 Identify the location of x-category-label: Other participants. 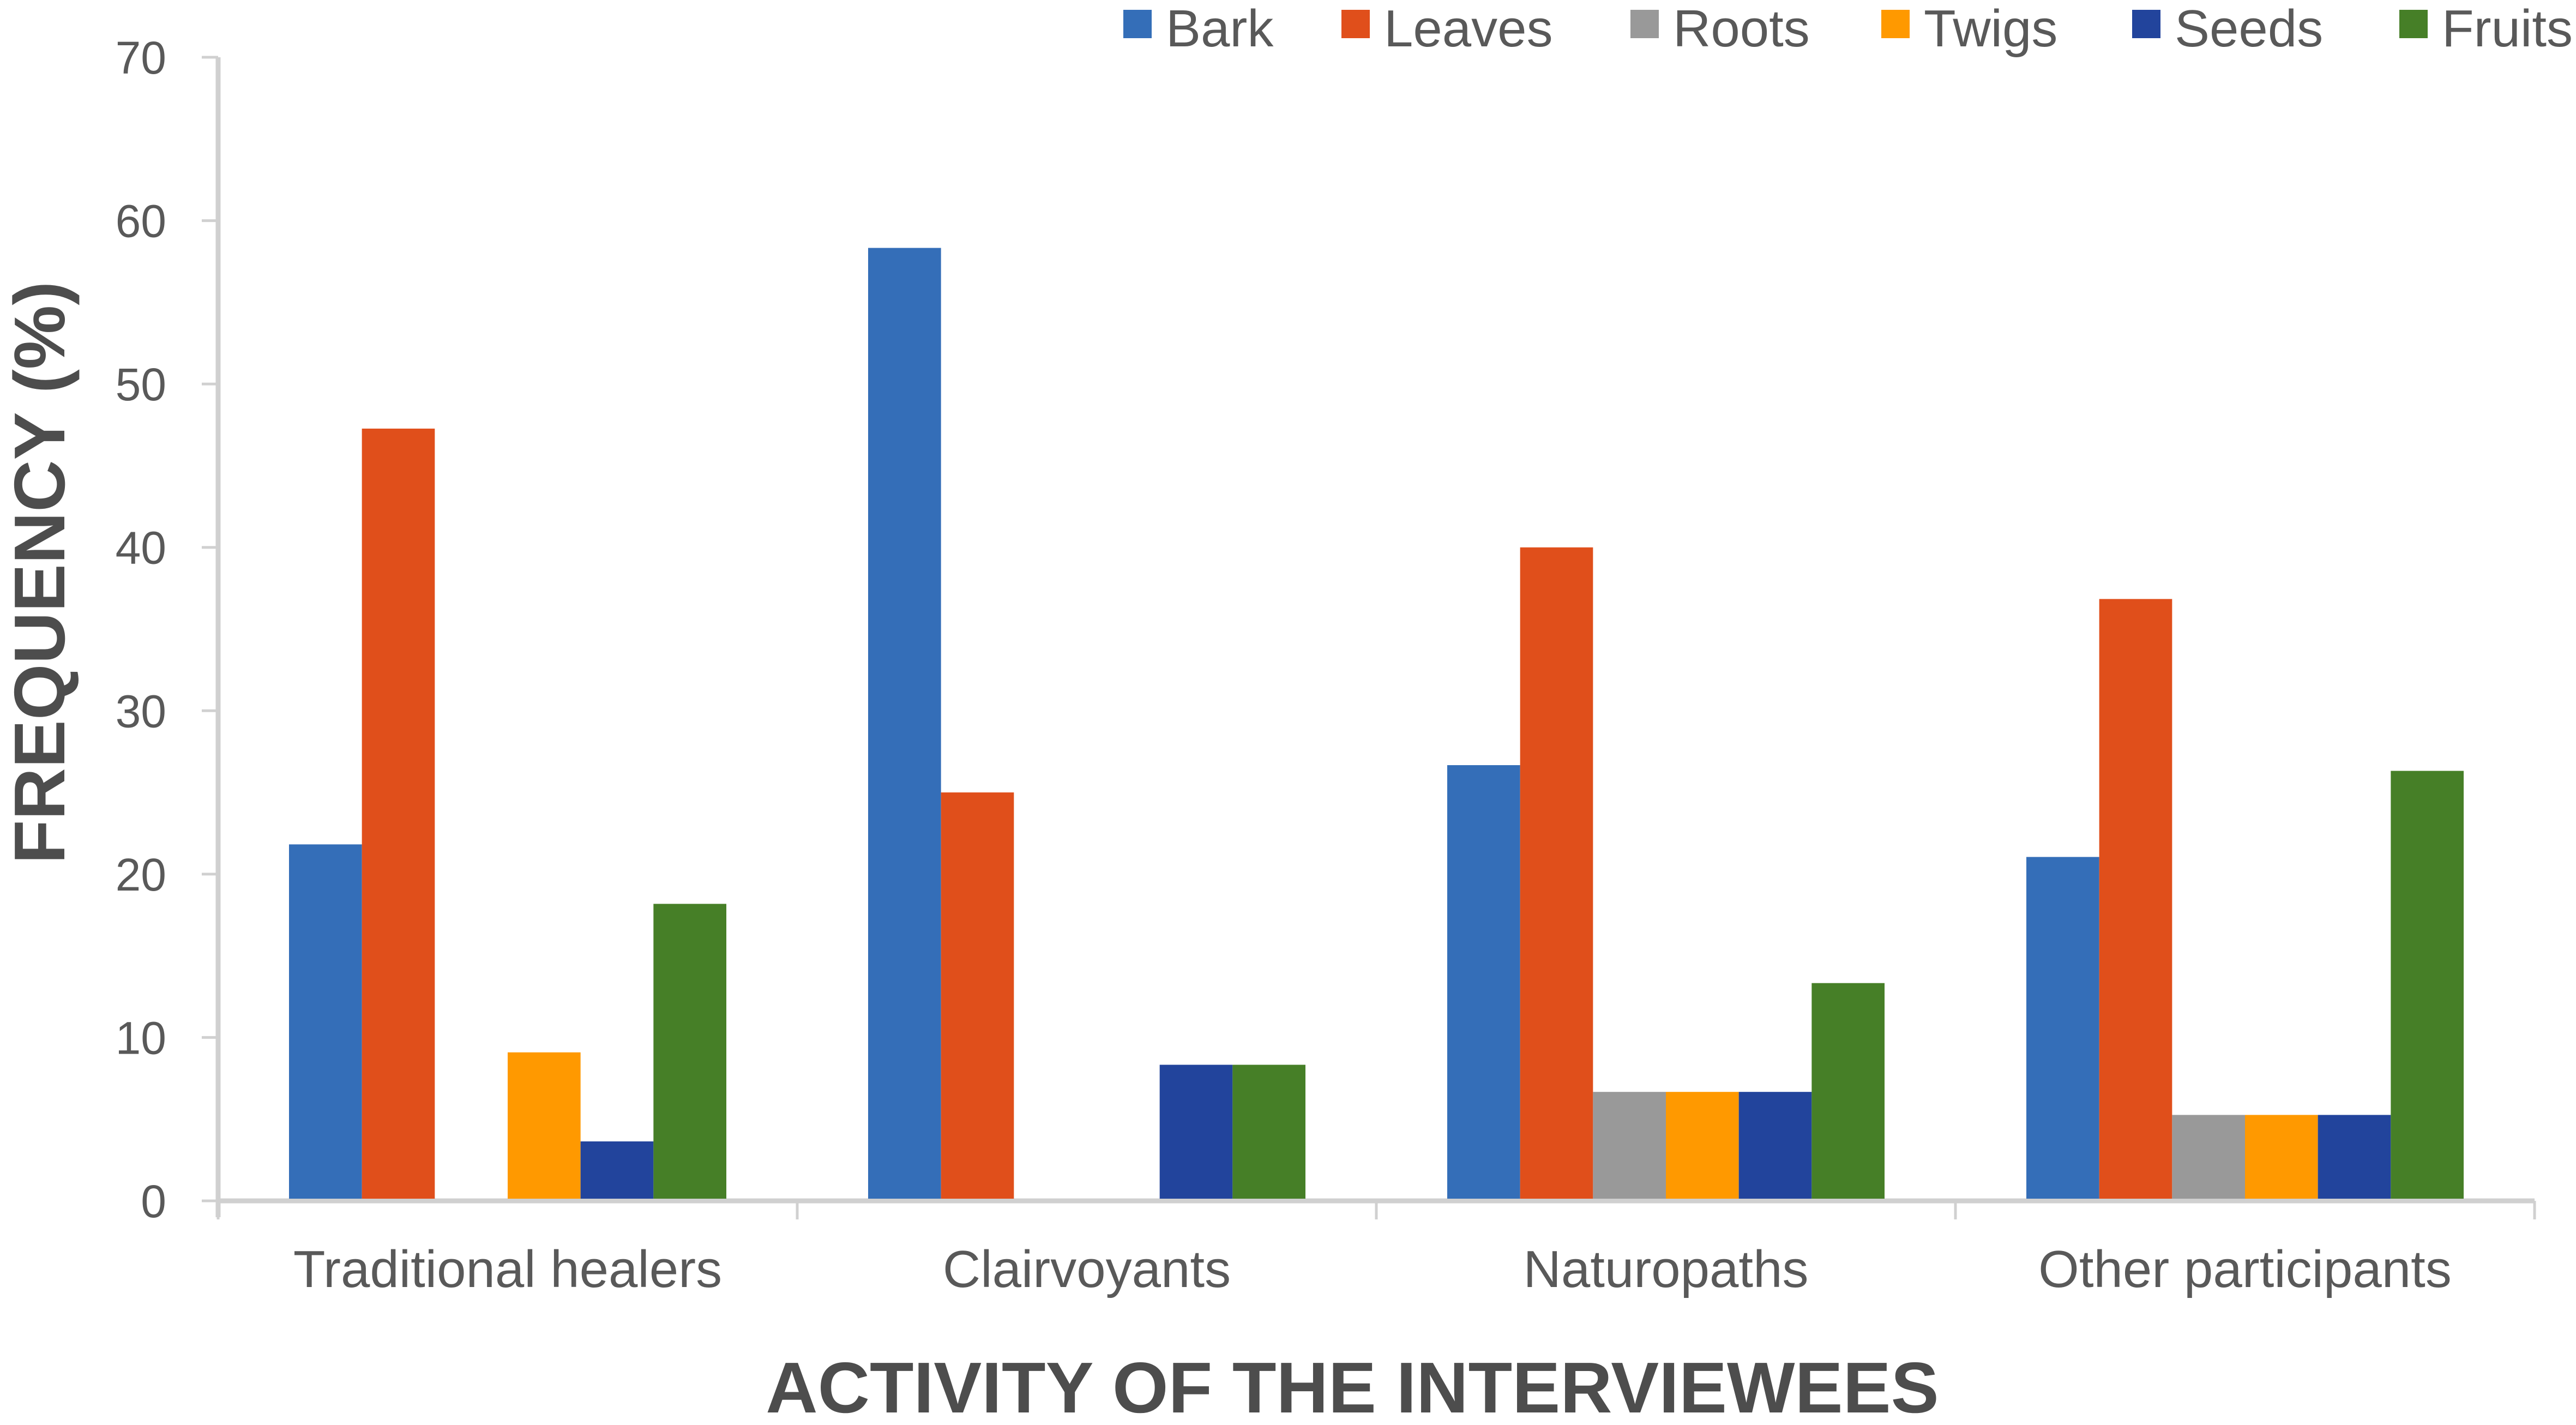
(2245, 1269).